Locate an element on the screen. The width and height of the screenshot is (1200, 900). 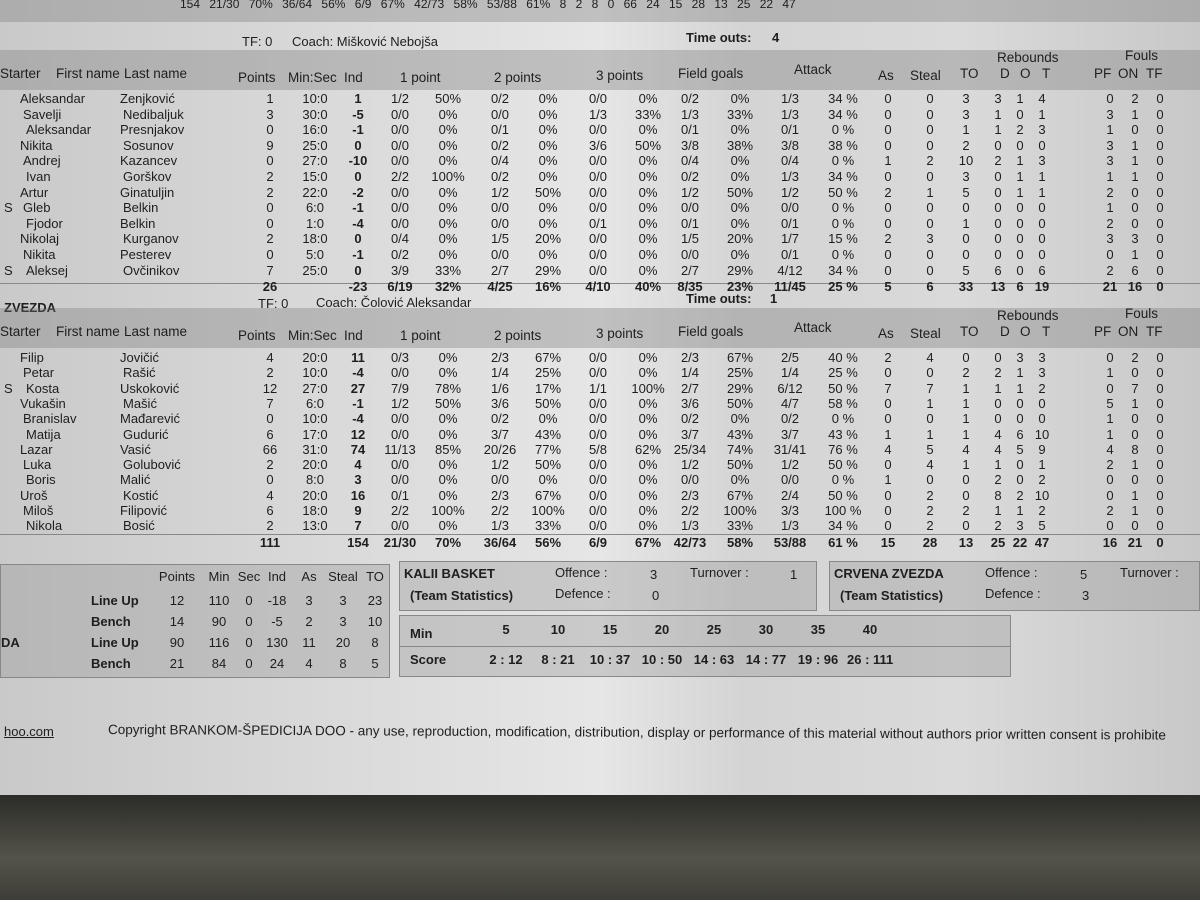
offence-value: 3 is located at coordinates (654, 574).